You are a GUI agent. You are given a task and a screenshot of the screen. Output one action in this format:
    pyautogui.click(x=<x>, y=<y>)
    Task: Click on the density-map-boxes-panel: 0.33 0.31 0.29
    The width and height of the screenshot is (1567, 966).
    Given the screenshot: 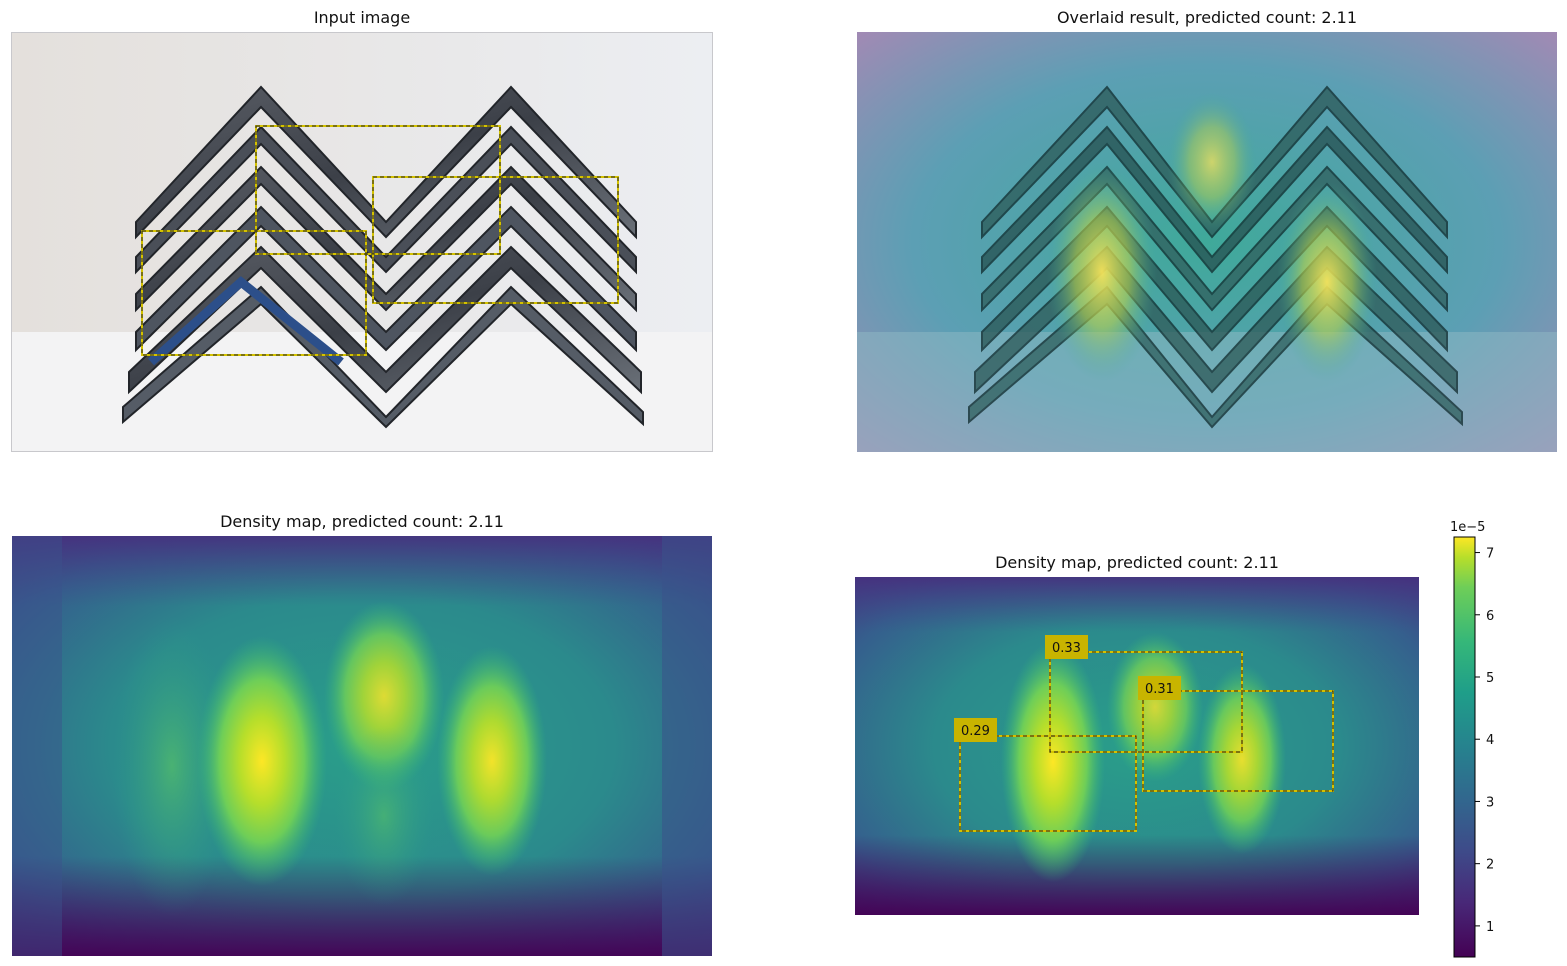 What is the action you would take?
    pyautogui.click(x=1137, y=746)
    